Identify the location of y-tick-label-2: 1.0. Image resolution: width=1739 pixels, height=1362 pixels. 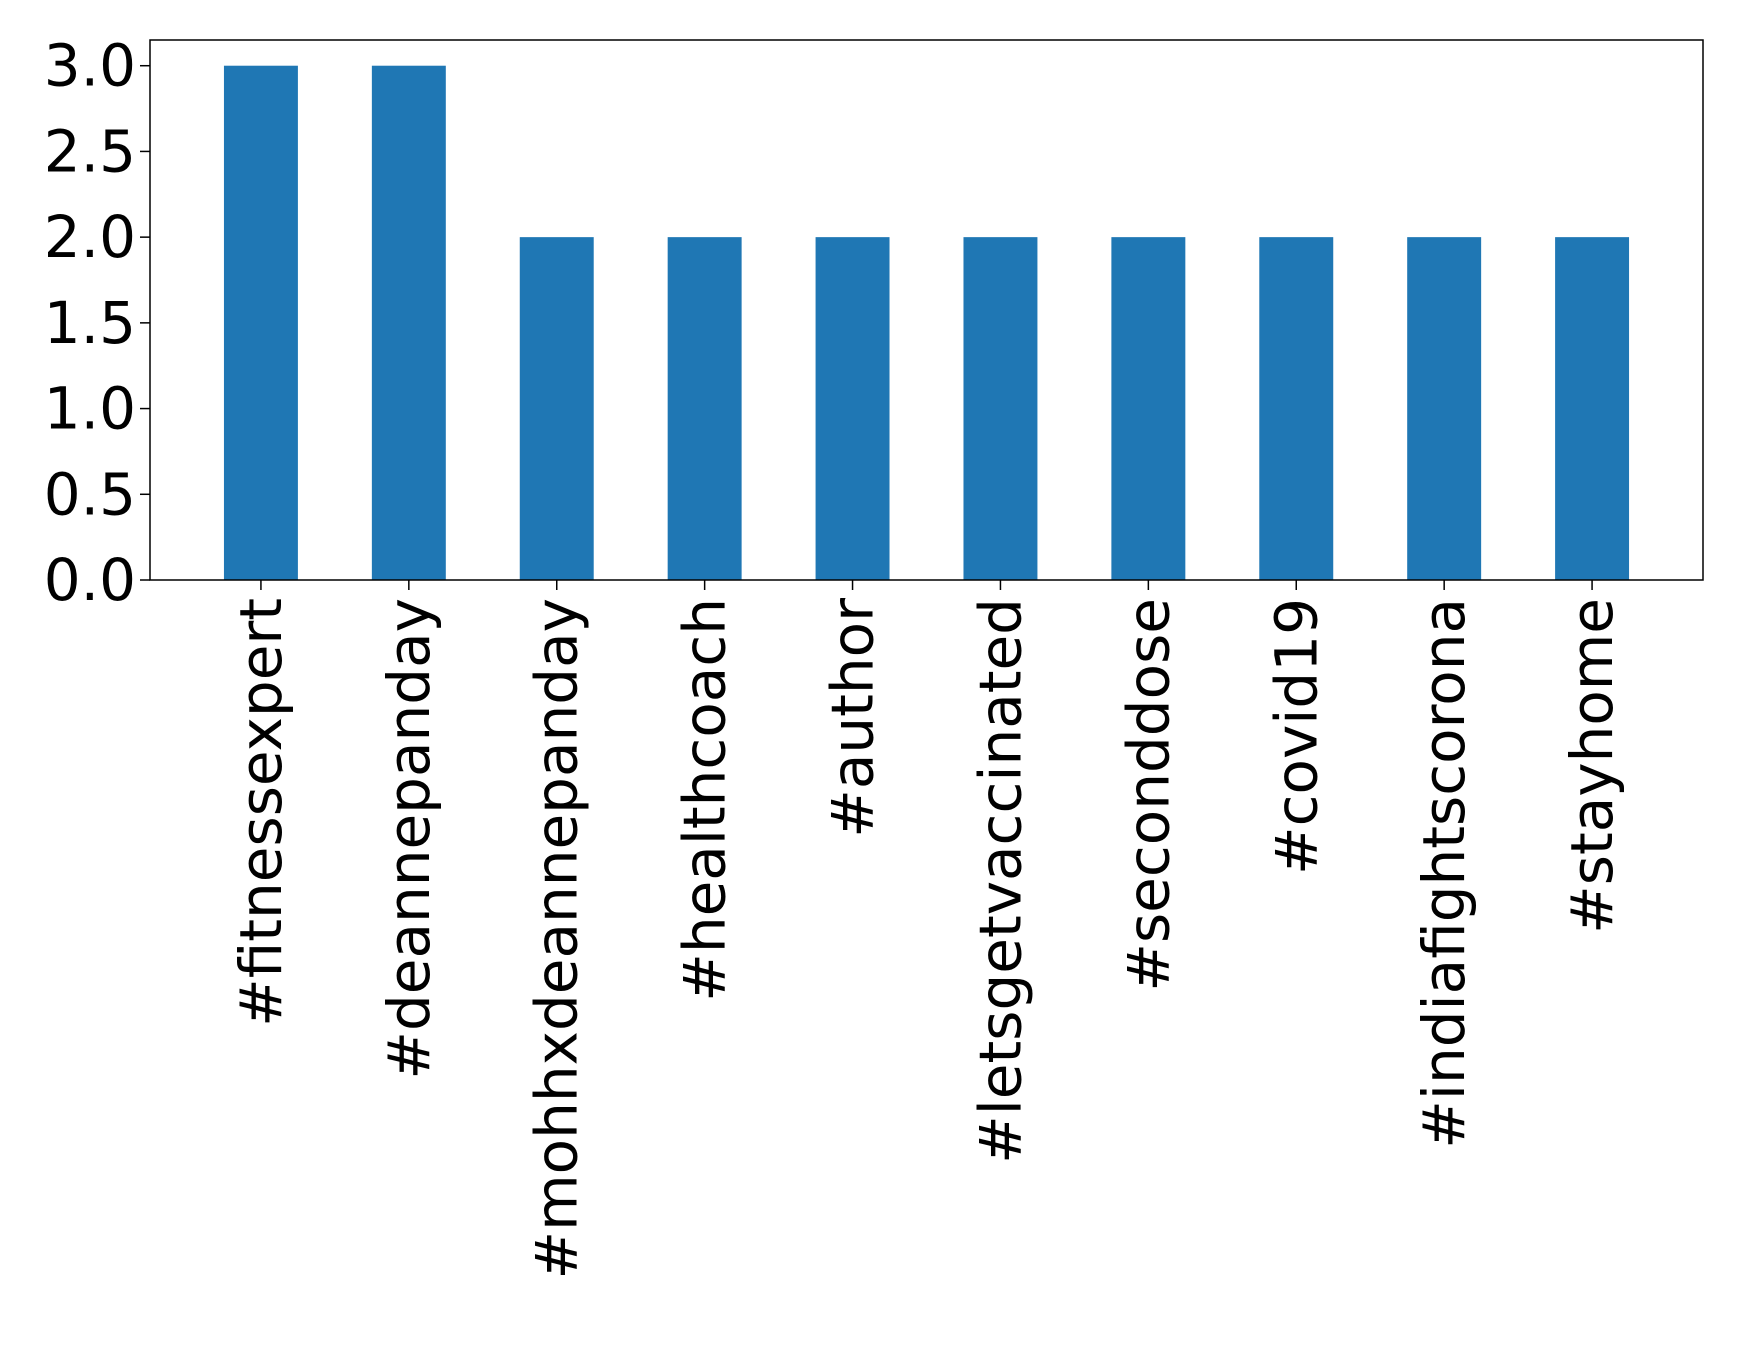
(90, 409).